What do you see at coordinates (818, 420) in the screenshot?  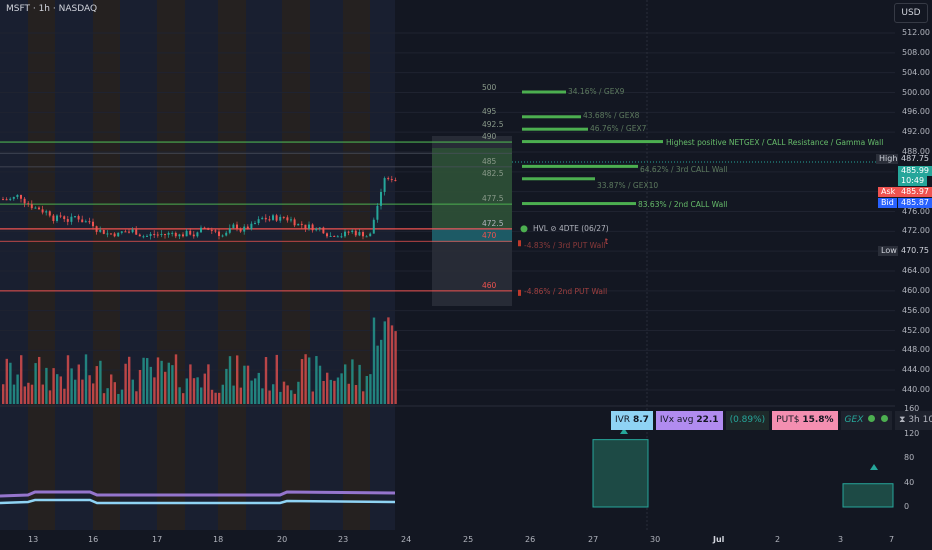 I see `puts-value: 15.8%` at bounding box center [818, 420].